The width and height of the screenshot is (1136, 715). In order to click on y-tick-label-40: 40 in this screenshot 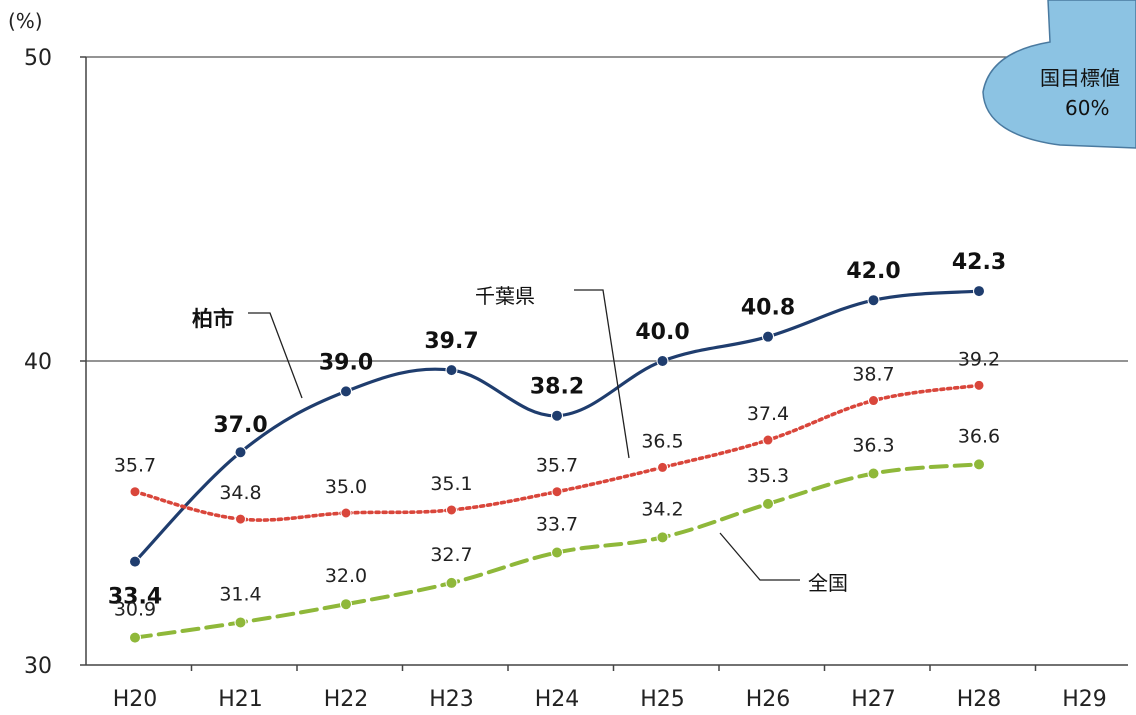, I will do `click(38, 362)`.